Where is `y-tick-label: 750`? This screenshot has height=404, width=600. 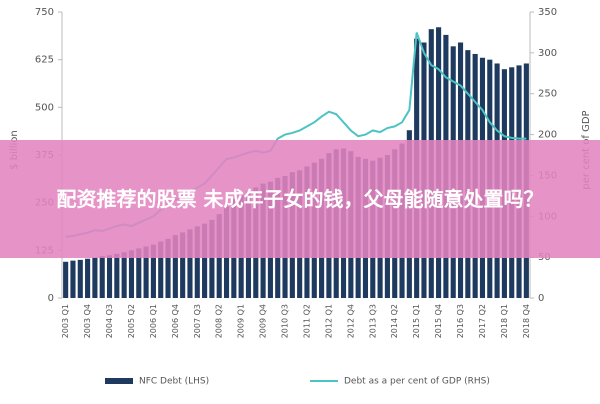 y-tick-label: 750 is located at coordinates (44, 12).